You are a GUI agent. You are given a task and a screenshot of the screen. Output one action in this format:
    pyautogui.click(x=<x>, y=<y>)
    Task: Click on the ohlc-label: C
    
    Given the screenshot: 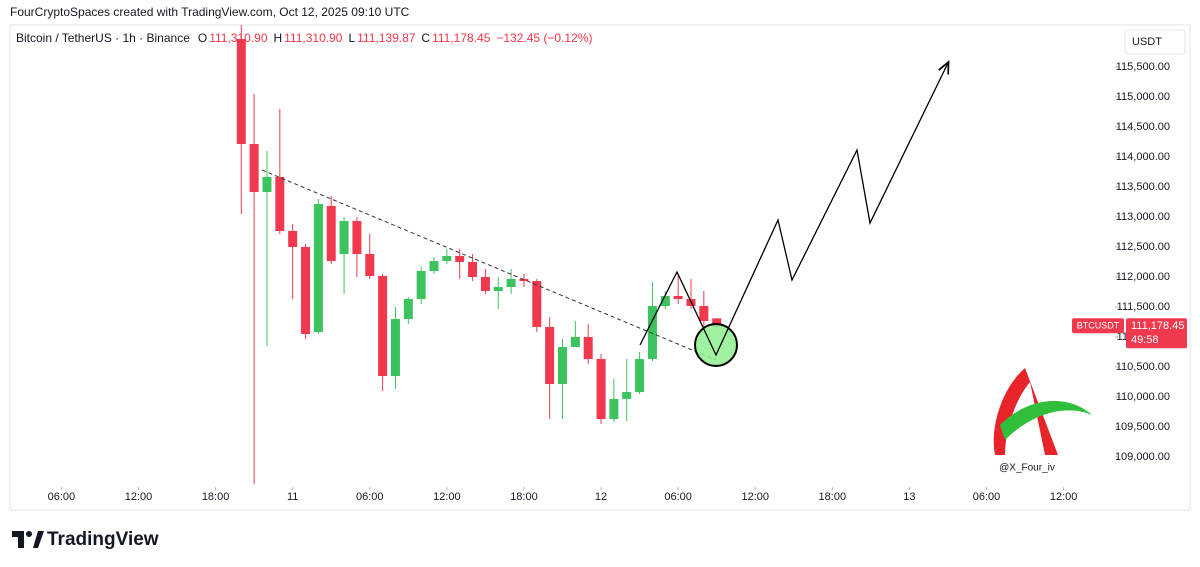 What is the action you would take?
    pyautogui.click(x=425, y=38)
    